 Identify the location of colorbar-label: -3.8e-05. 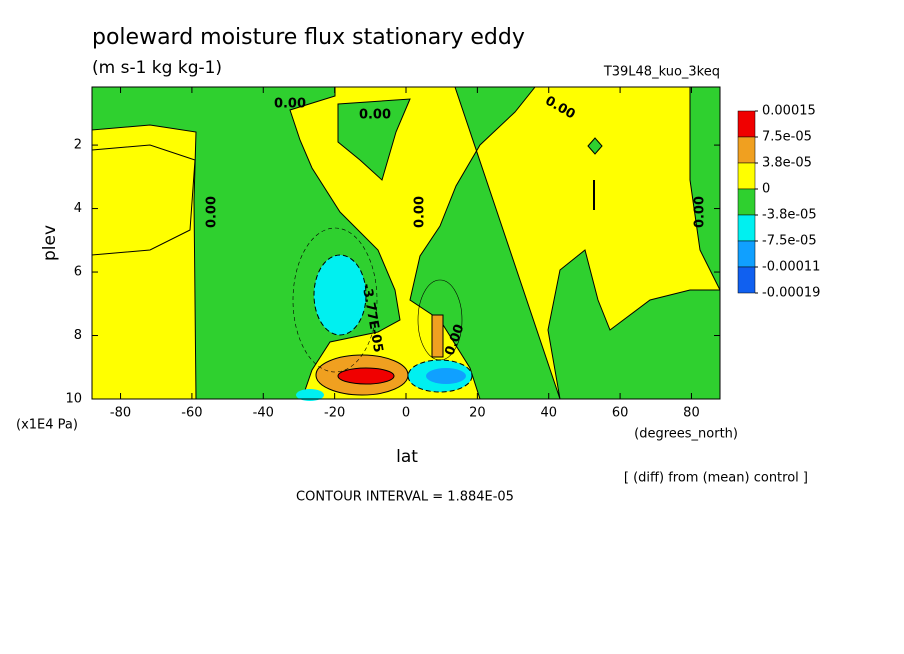
(789, 215).